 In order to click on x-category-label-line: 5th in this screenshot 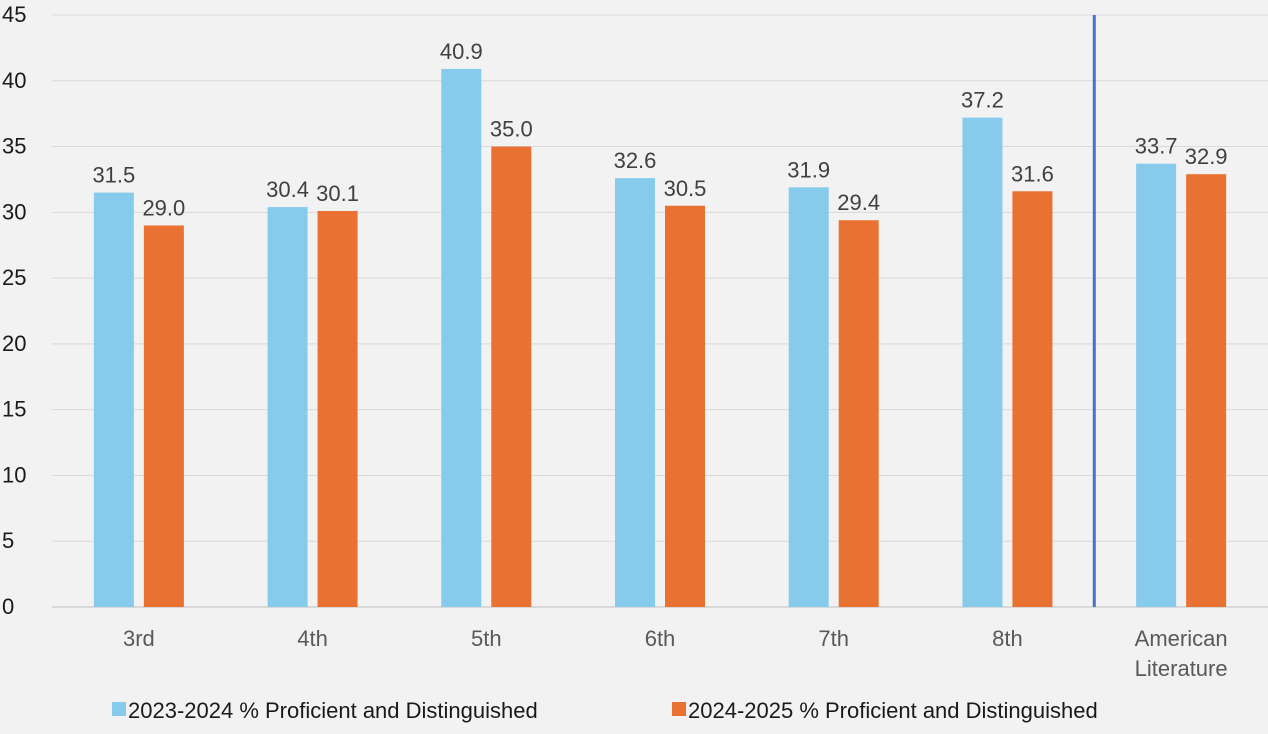, I will do `click(486, 638)`.